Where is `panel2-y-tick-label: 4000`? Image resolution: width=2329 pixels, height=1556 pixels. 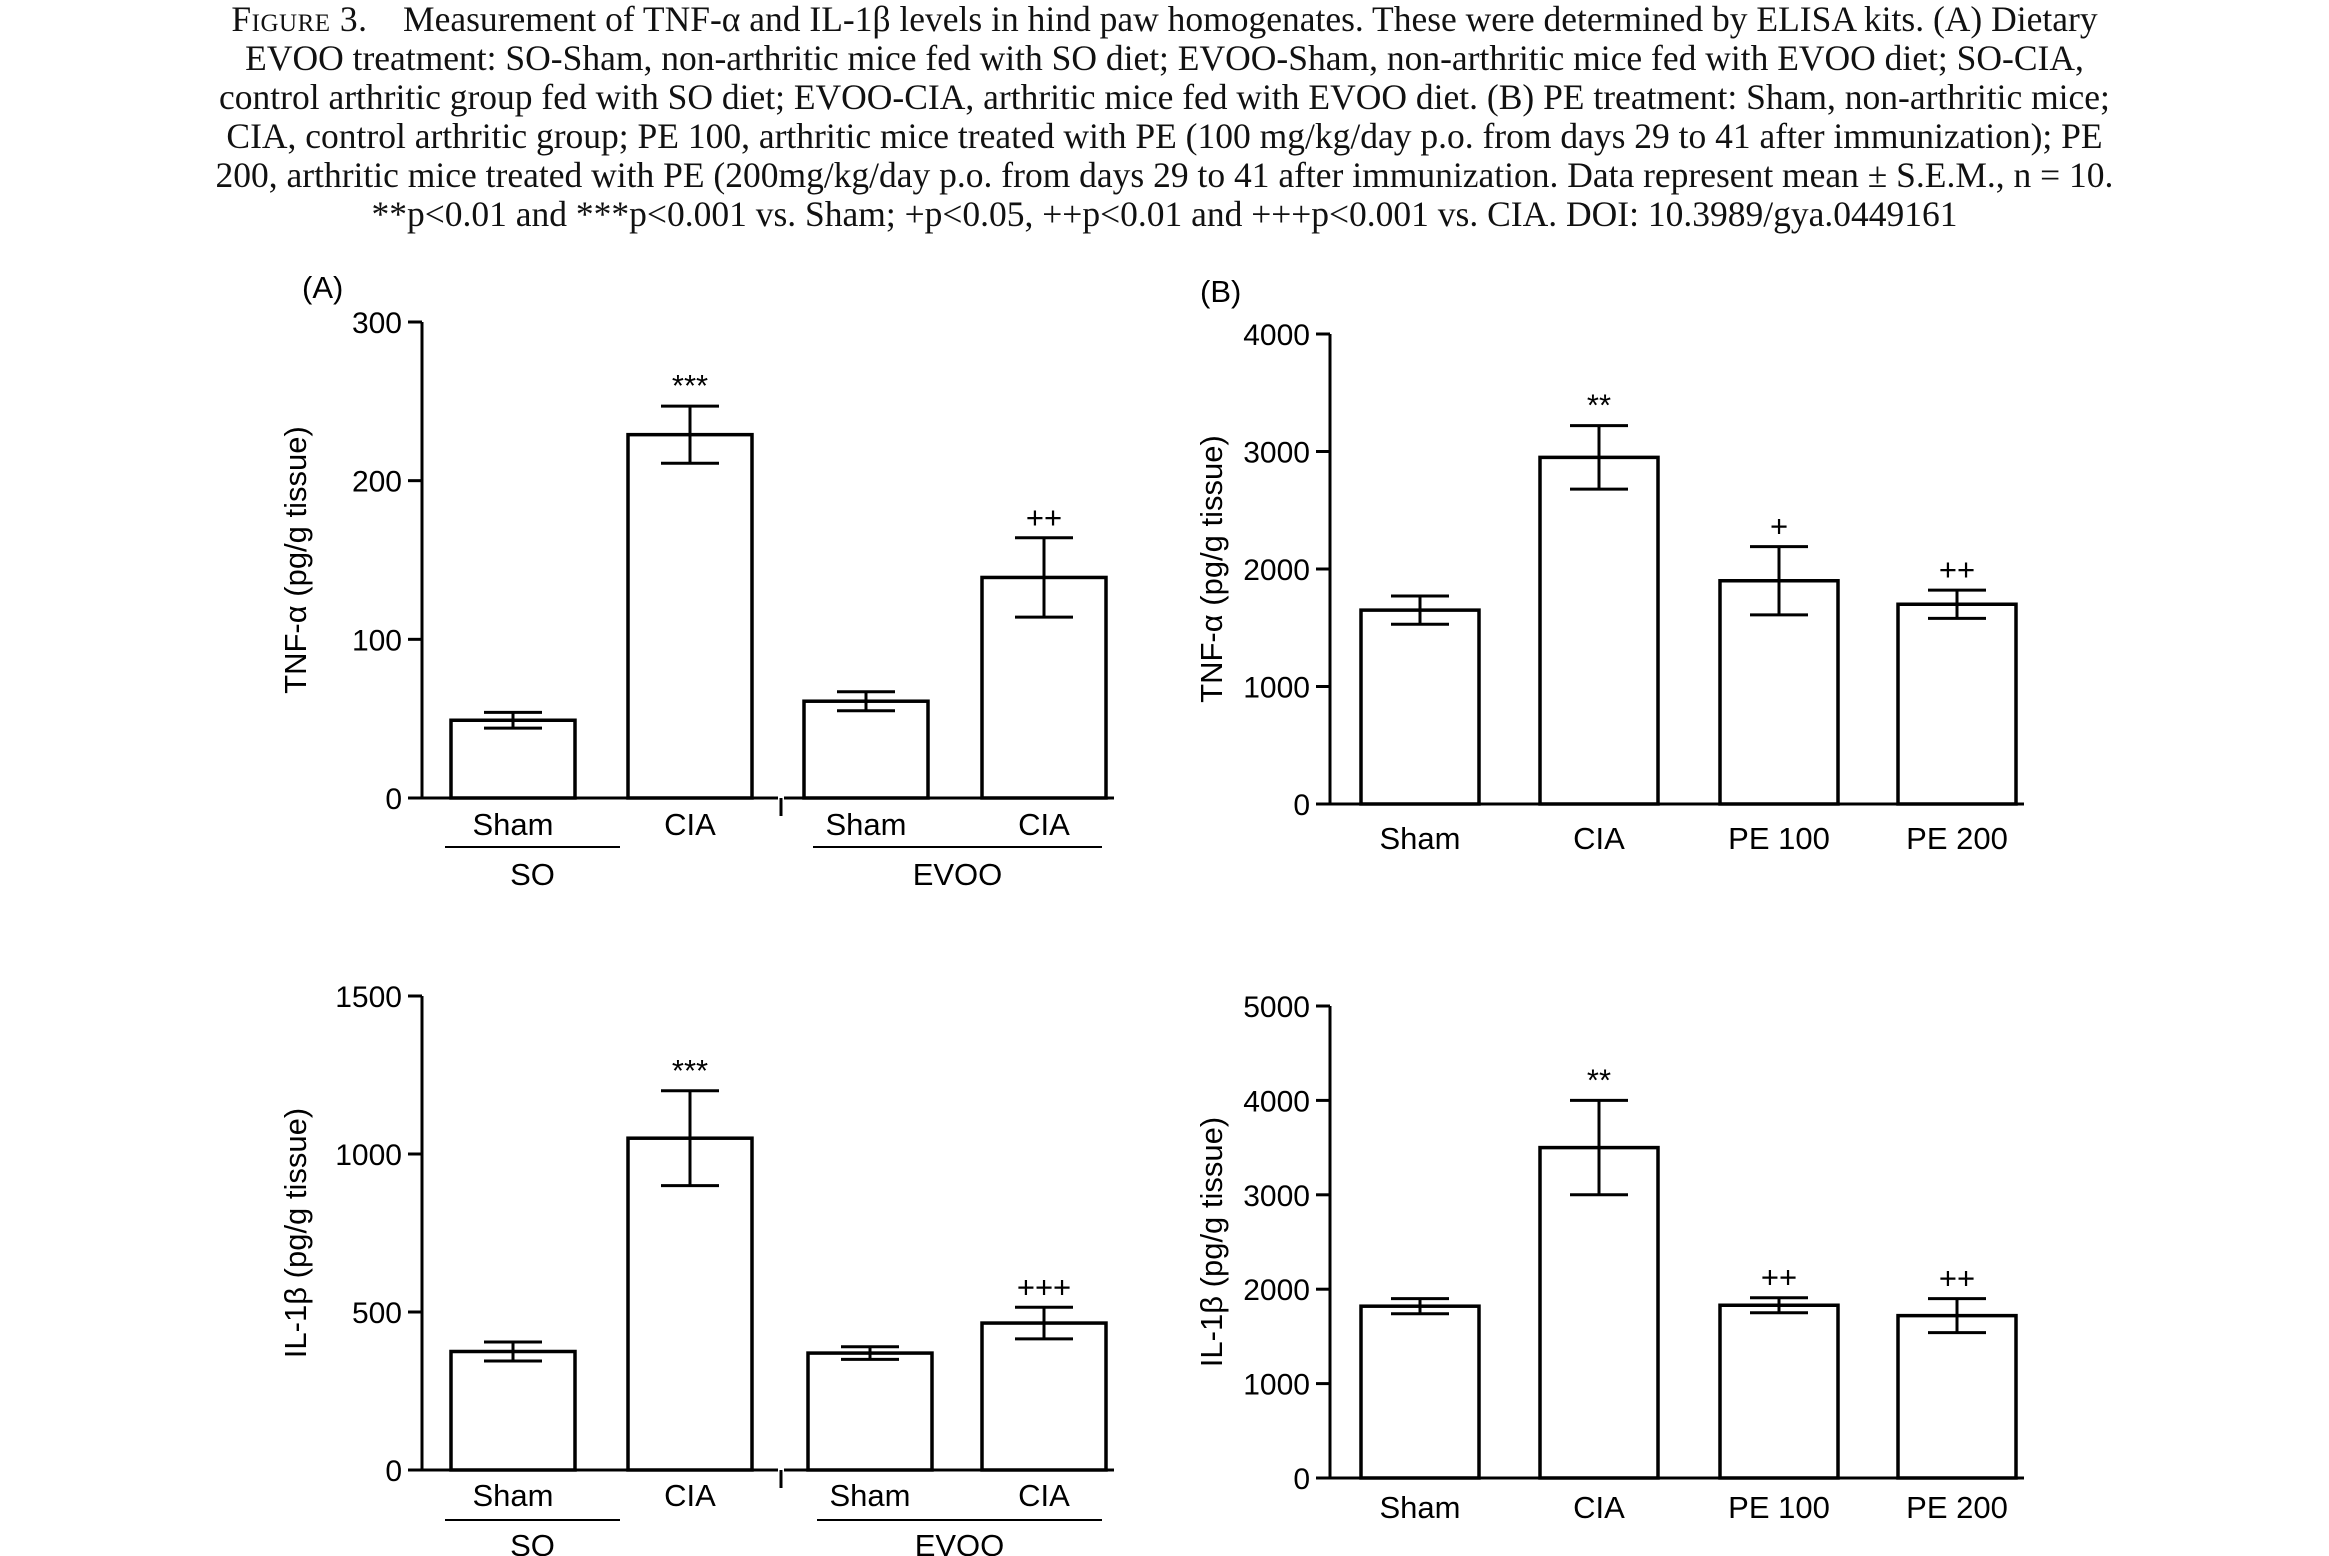 panel2-y-tick-label: 4000 is located at coordinates (1276, 335).